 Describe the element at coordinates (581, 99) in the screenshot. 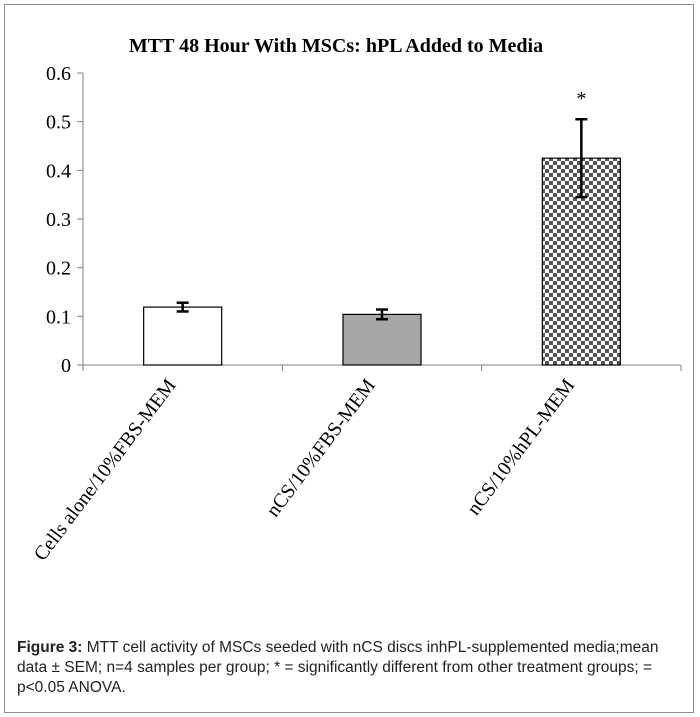

I see `significance-marker: *` at that location.